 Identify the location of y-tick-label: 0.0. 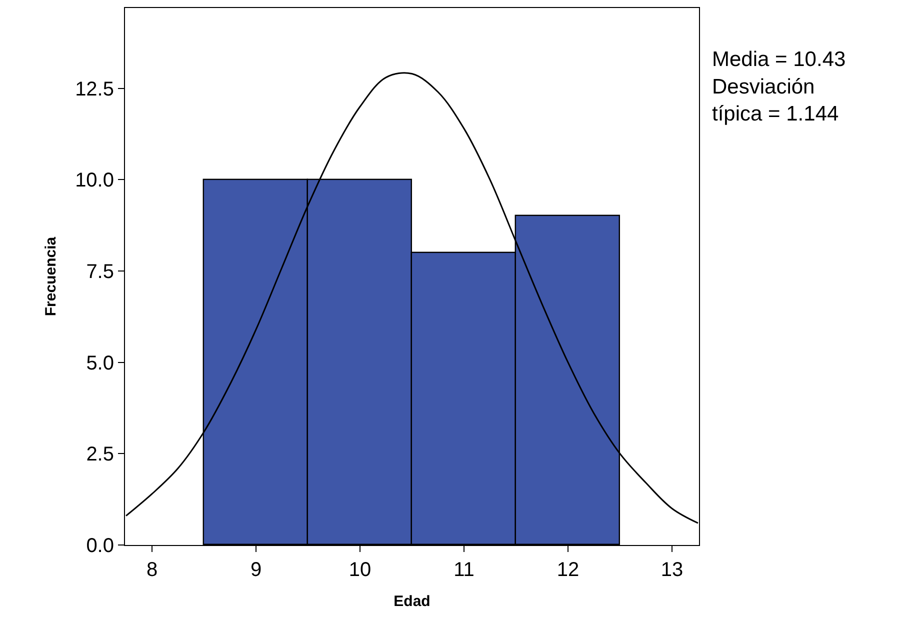
(100, 546).